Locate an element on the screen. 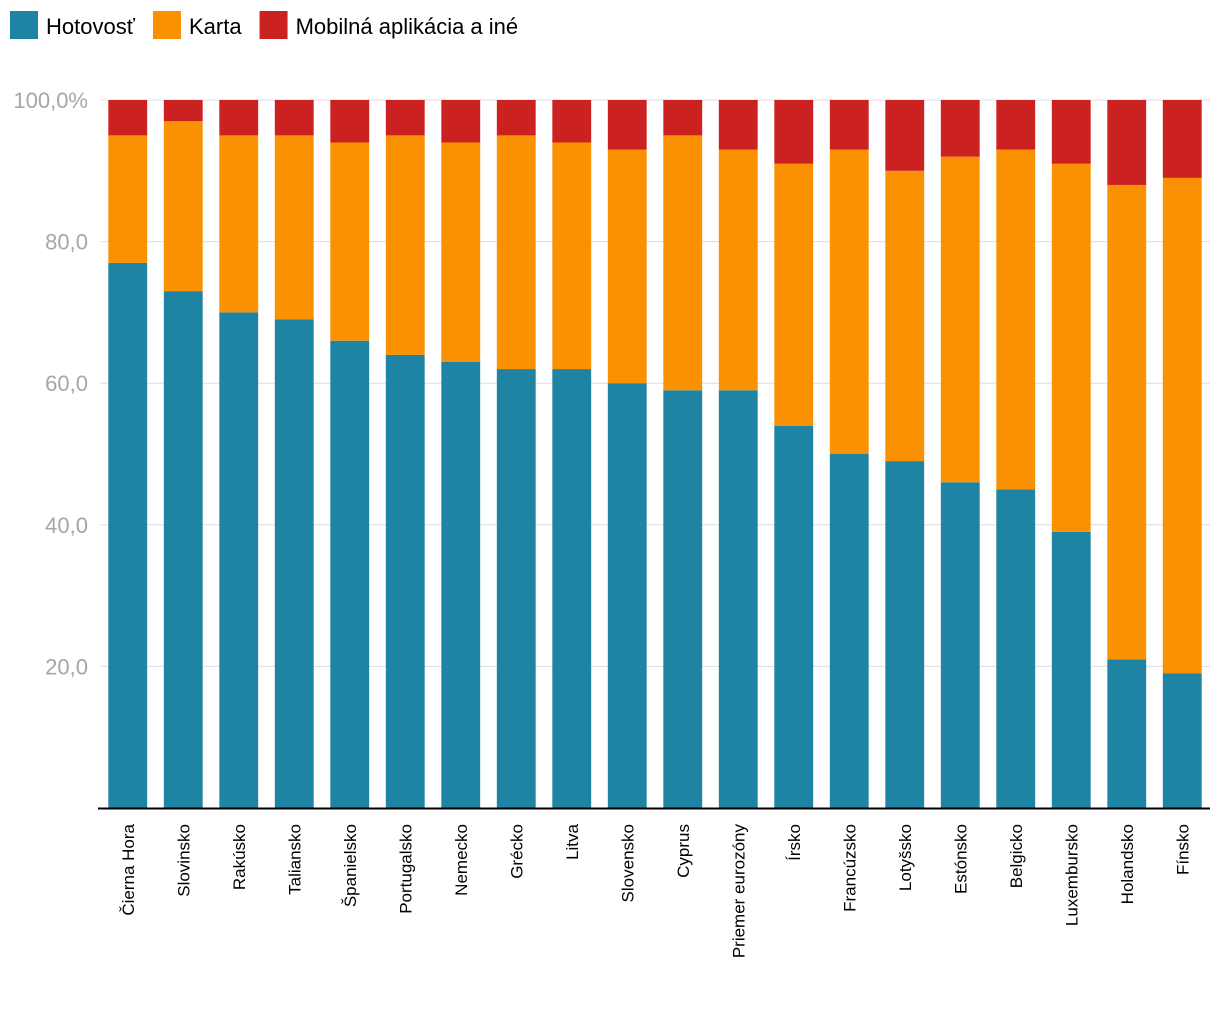 This screenshot has width=1220, height=1025. bar-segment-hotovost-litva is located at coordinates (572, 588).